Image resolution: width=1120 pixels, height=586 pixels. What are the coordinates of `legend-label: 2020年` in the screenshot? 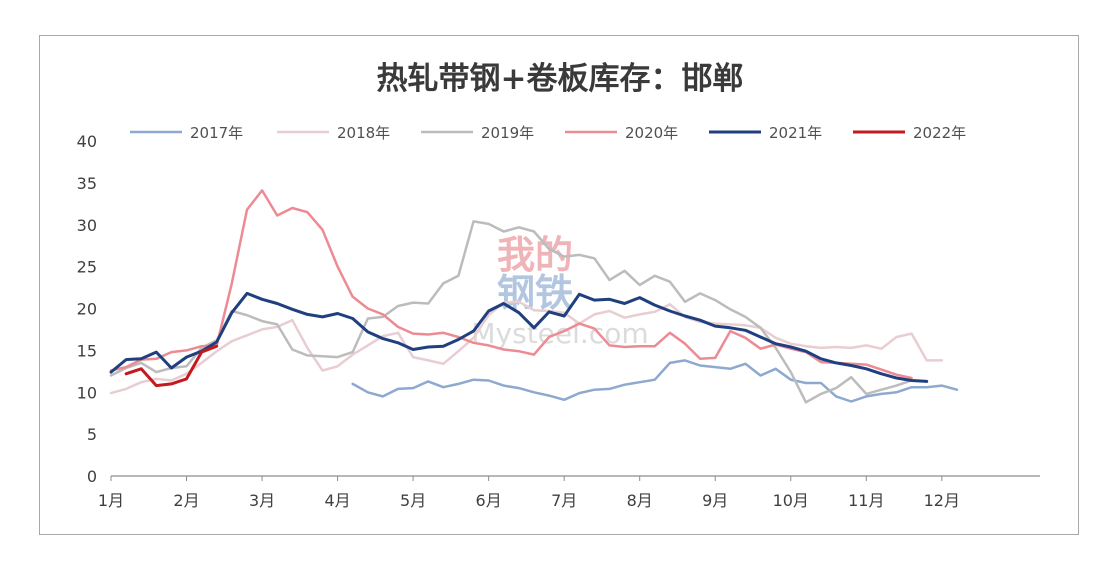 It's located at (651, 133).